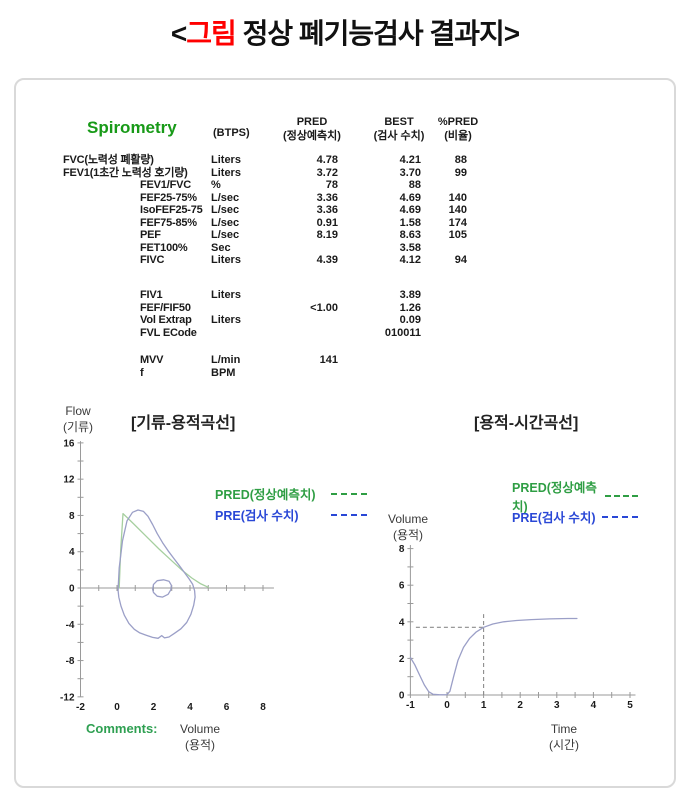 Image resolution: width=690 pixels, height=802 pixels. Describe the element at coordinates (458, 122) in the screenshot. I see `pctpred-header-en: %PRED` at that location.